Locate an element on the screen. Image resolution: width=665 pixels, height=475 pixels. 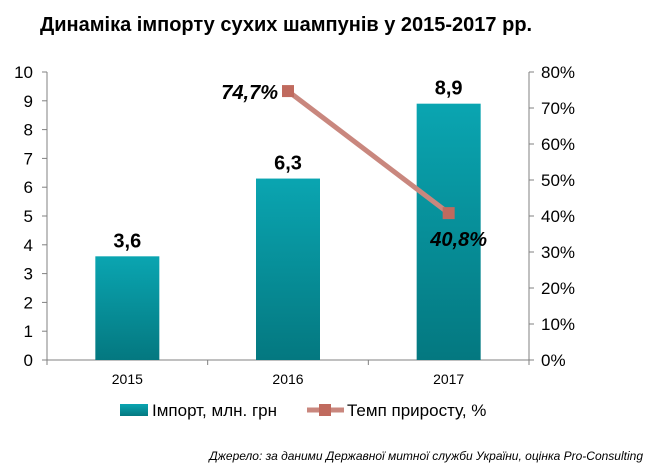
y-right-tick-label: 80% is located at coordinates (558, 72).